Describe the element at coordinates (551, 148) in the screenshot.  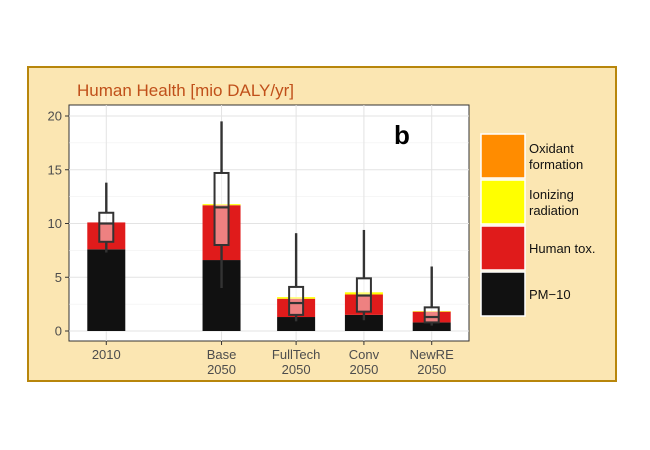
I see `legend-label: Oxidant` at that location.